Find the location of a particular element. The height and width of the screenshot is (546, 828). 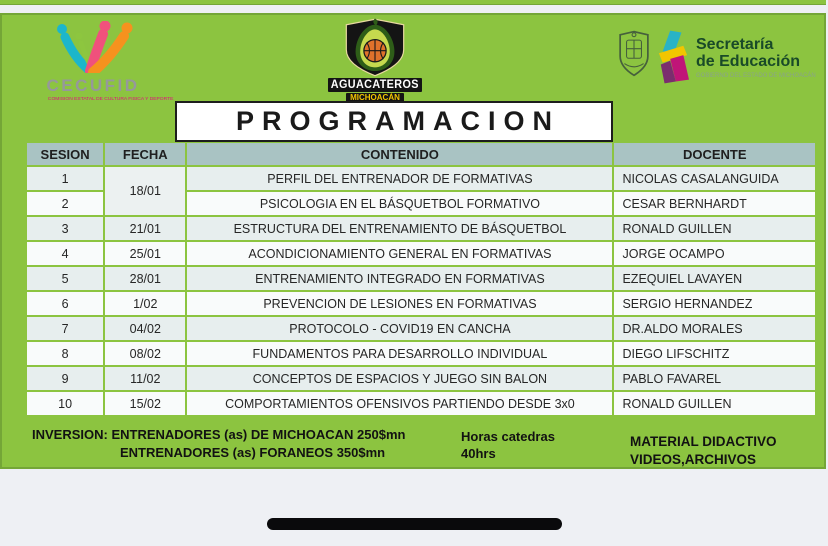

aguacateros-logo: AGUACATEROS MICHOACÁN is located at coordinates (375, 59).